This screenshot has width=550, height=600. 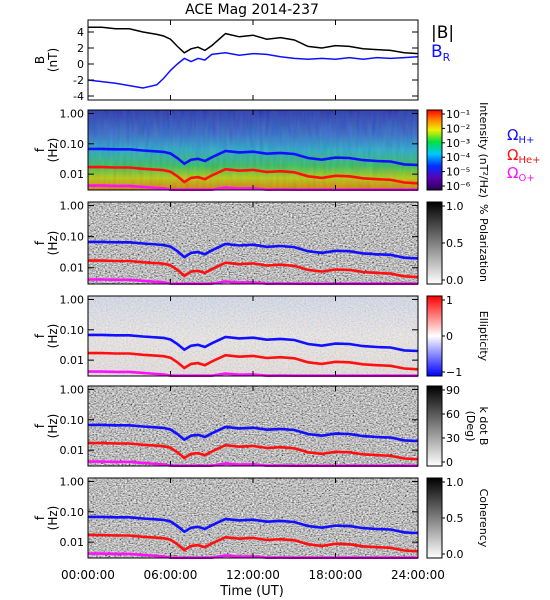 I want to click on legend-omega-he-plus-subscript: He+, so click(x=529, y=160).